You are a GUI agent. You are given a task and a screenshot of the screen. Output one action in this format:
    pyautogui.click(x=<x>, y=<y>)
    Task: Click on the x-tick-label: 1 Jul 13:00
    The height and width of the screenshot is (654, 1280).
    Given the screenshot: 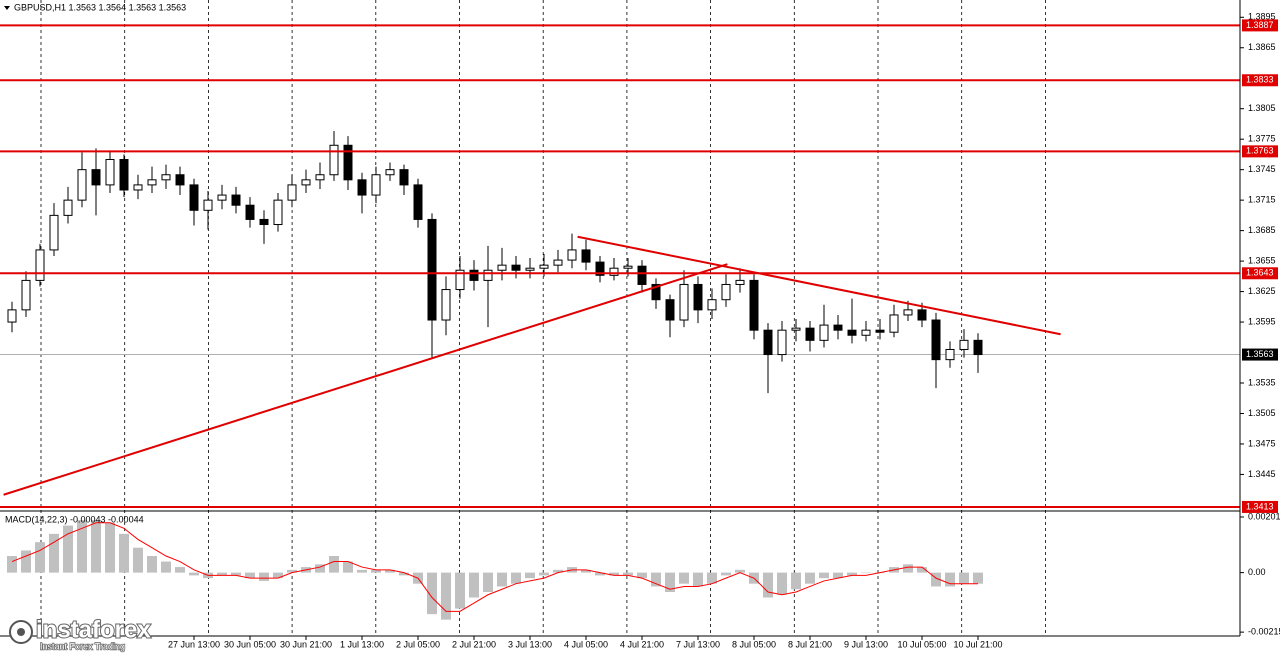 What is the action you would take?
    pyautogui.click(x=362, y=644)
    